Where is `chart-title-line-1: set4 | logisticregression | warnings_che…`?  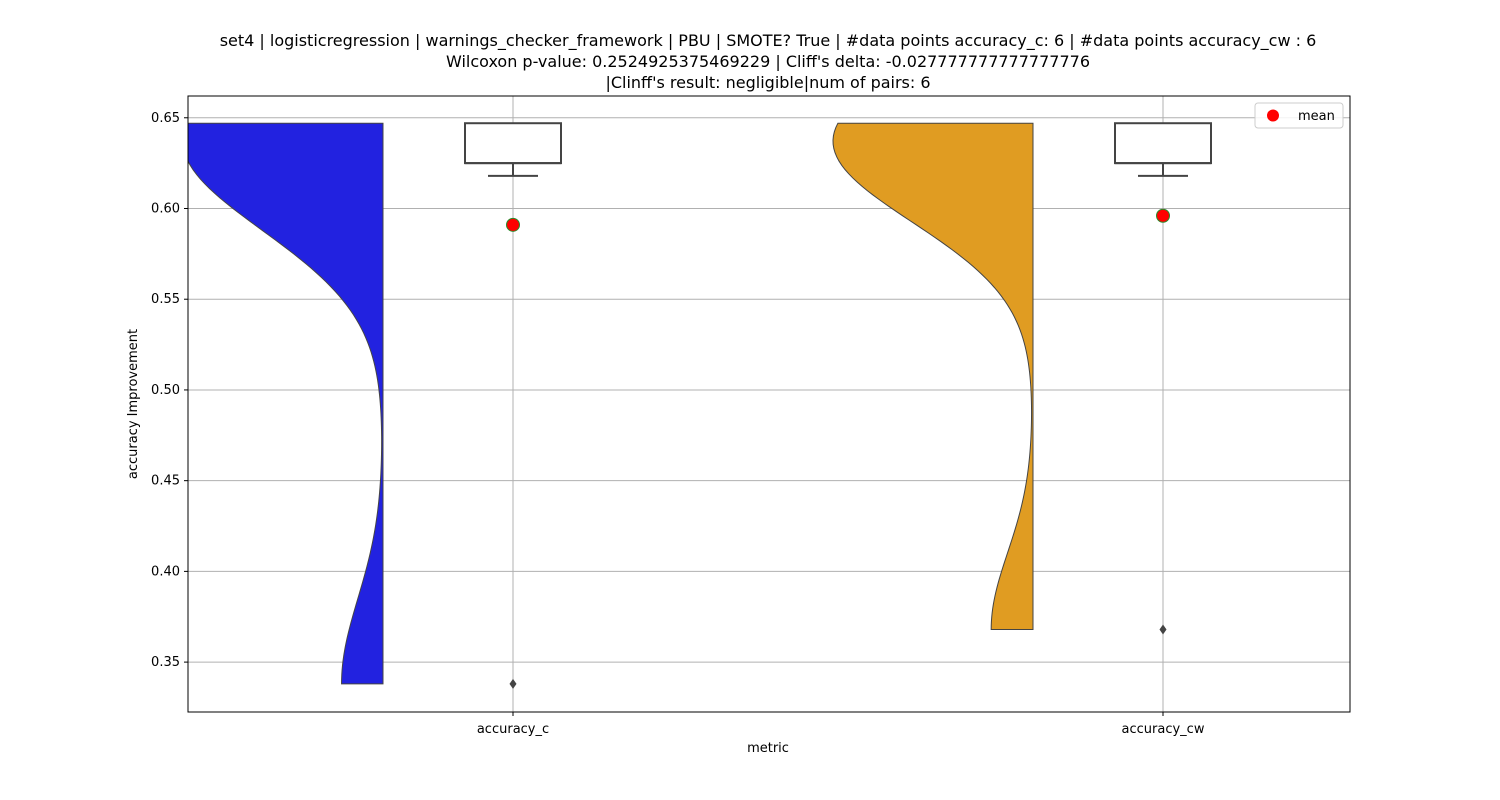 chart-title-line-1: set4 | logisticregression | warnings_che… is located at coordinates (768, 41).